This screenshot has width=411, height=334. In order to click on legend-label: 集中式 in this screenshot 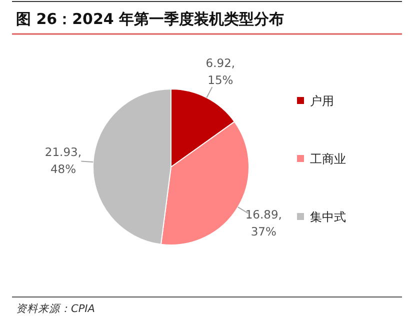, I will do `click(328, 217)`.